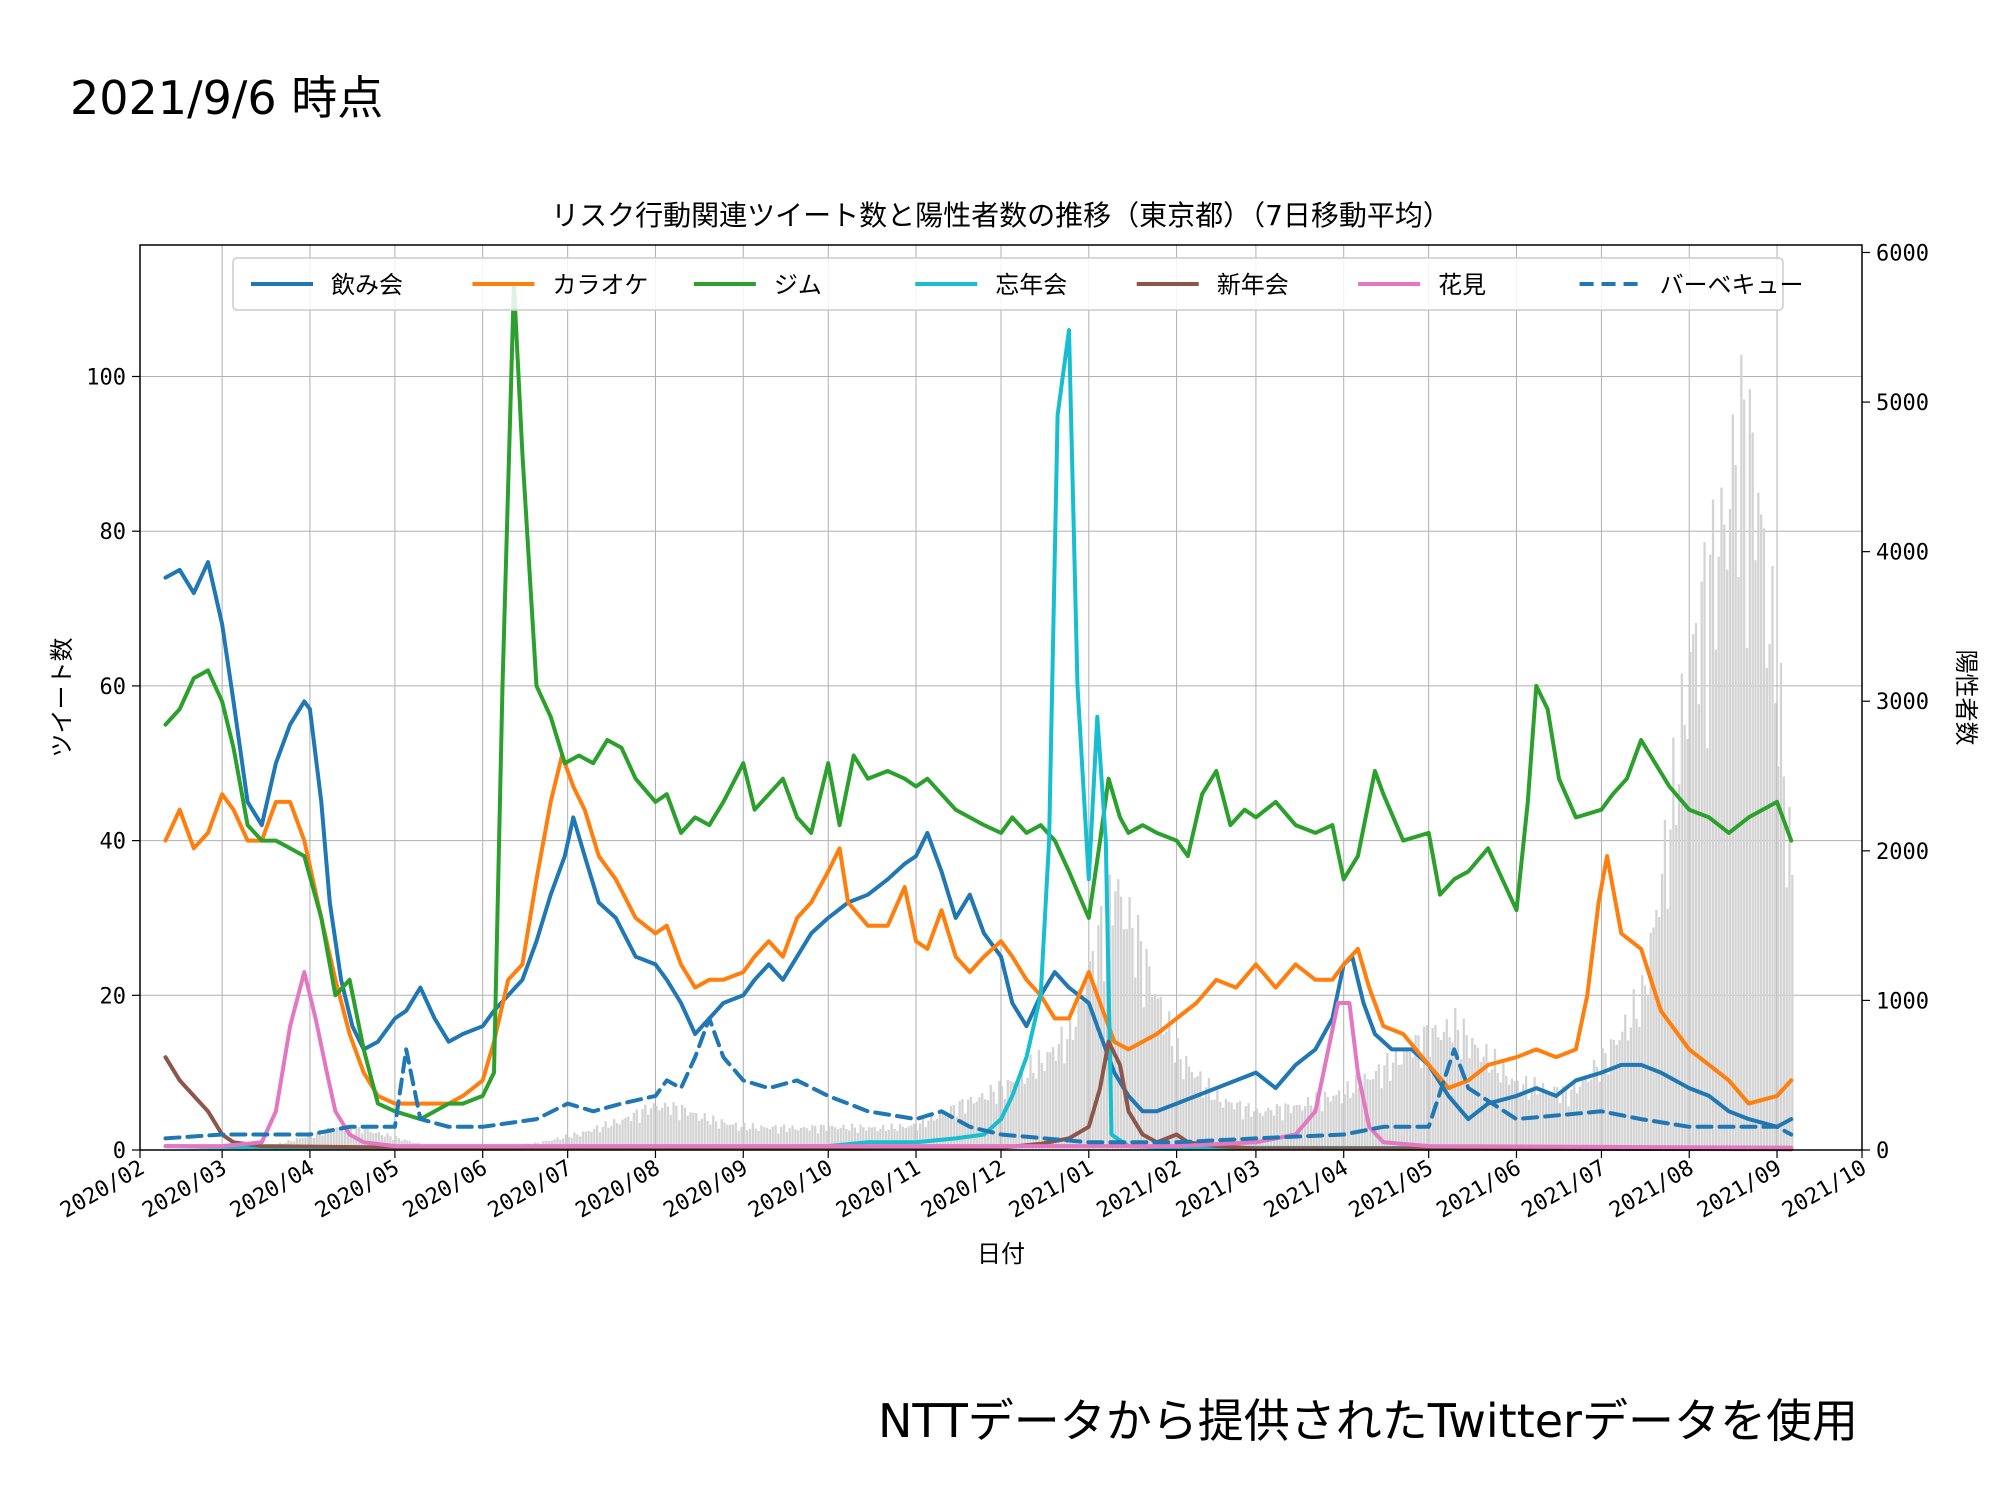 The image size is (2000, 1500). What do you see at coordinates (1902, 403) in the screenshot?
I see `y2-tick-label: 5000` at bounding box center [1902, 403].